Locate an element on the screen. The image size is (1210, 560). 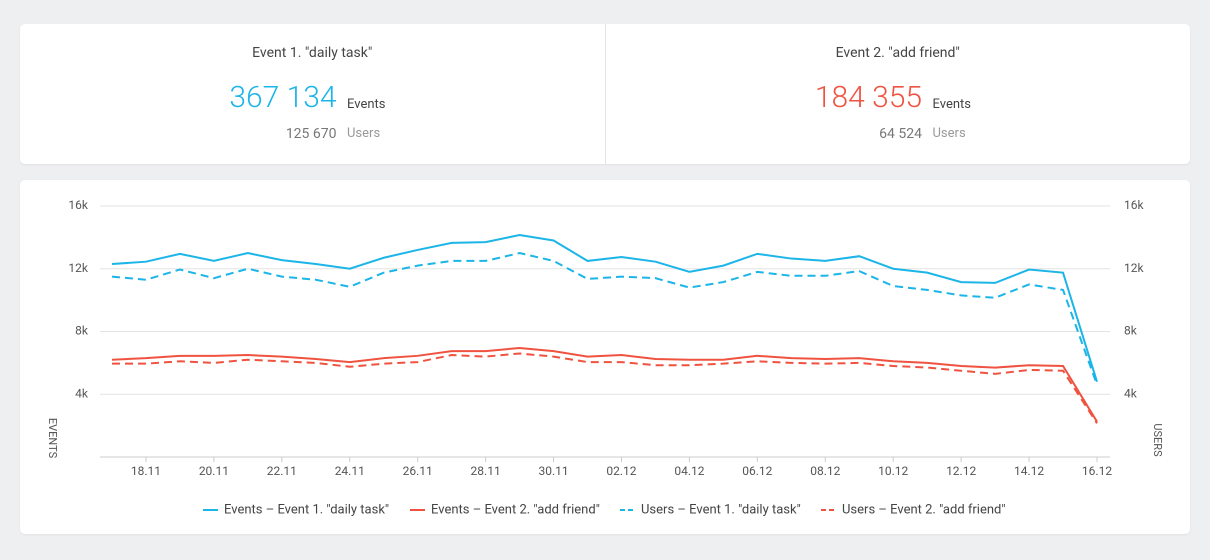
x-tick-label: 30.11 is located at coordinates (553, 471).